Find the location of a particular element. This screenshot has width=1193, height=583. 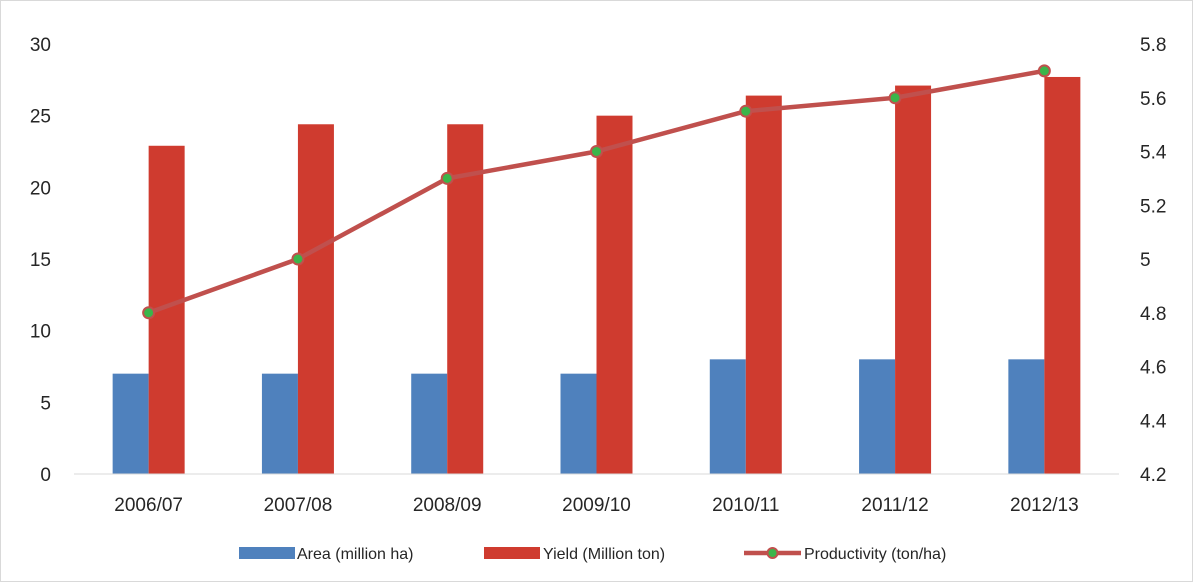

x-tick-label: 2009/10 is located at coordinates (596, 505).